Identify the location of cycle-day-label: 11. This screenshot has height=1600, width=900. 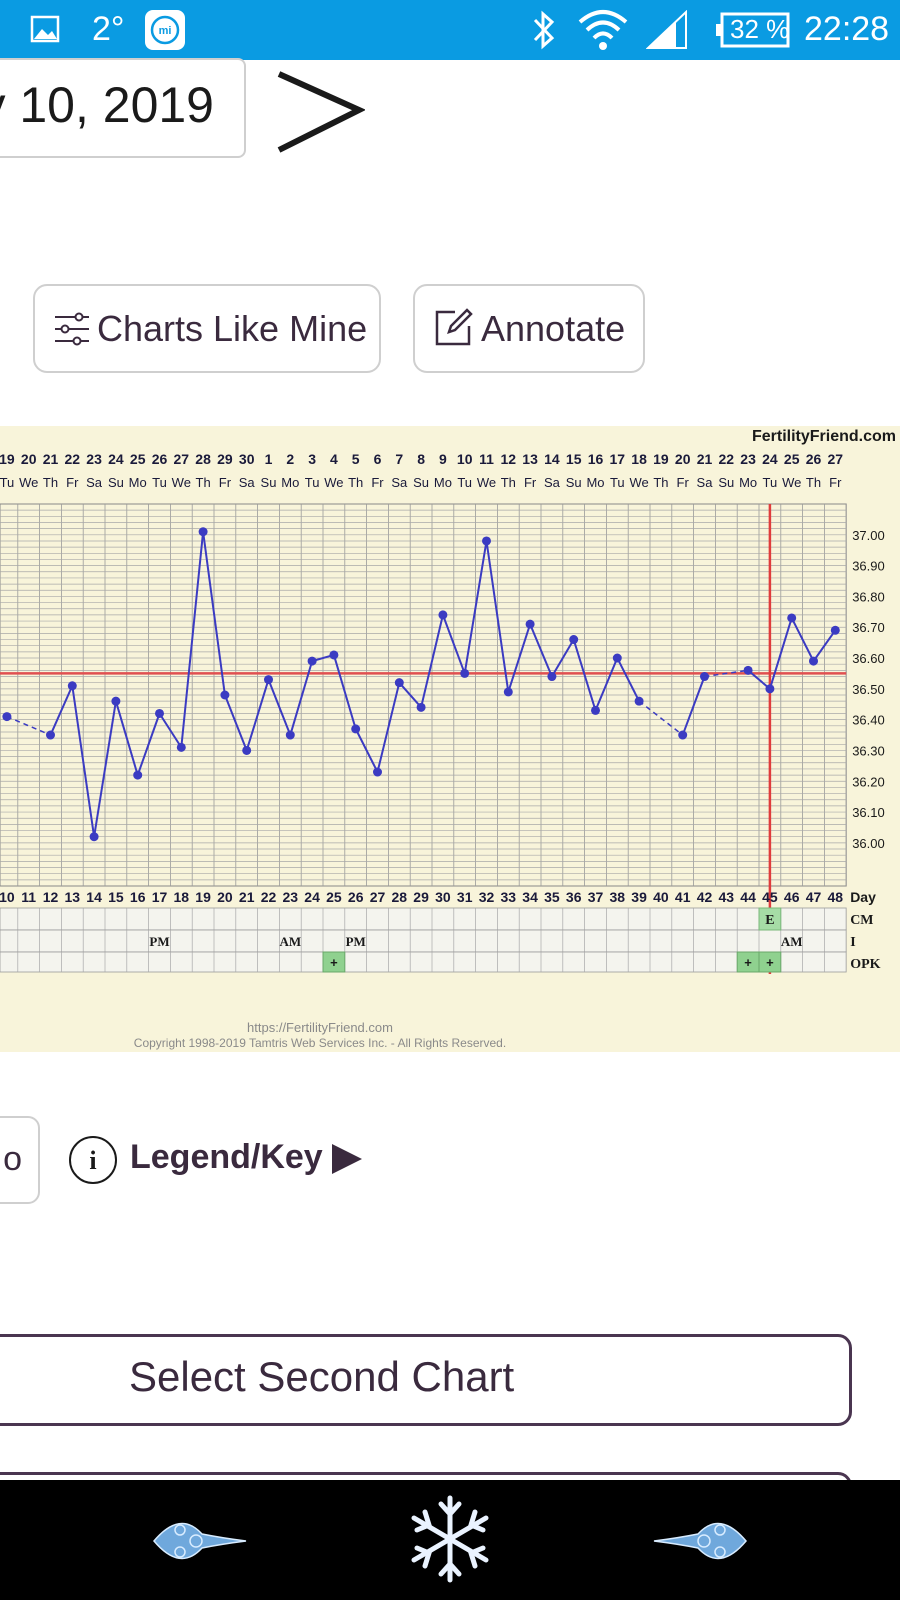
(28, 897).